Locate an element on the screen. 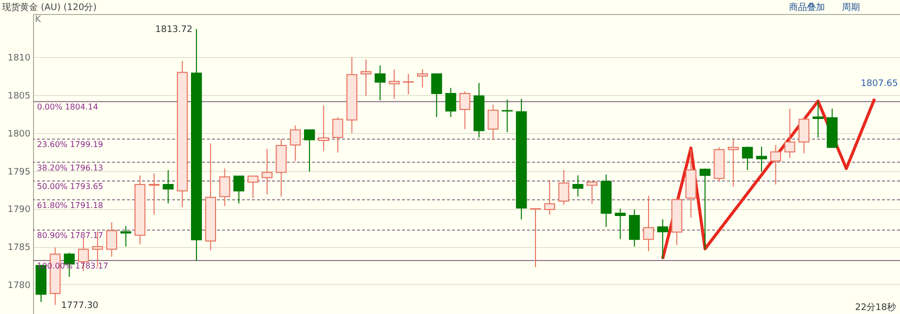  annotation: 1807.65 is located at coordinates (879, 84).